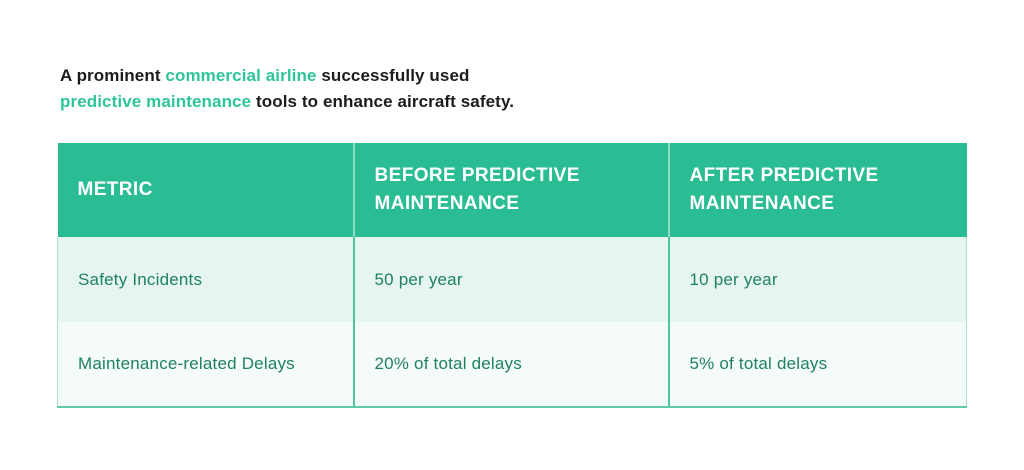  I want to click on cell-after: 10 per year, so click(817, 279).